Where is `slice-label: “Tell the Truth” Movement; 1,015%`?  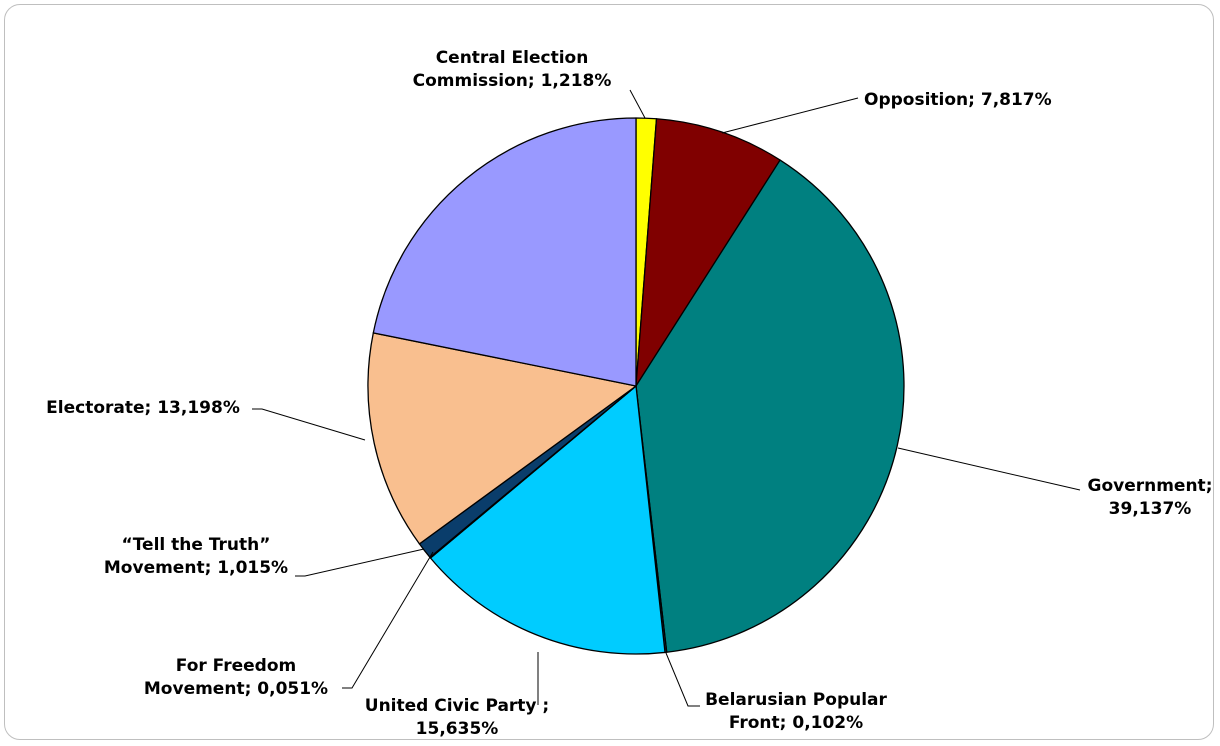 slice-label: “Tell the Truth” Movement; 1,015% is located at coordinates (196, 556).